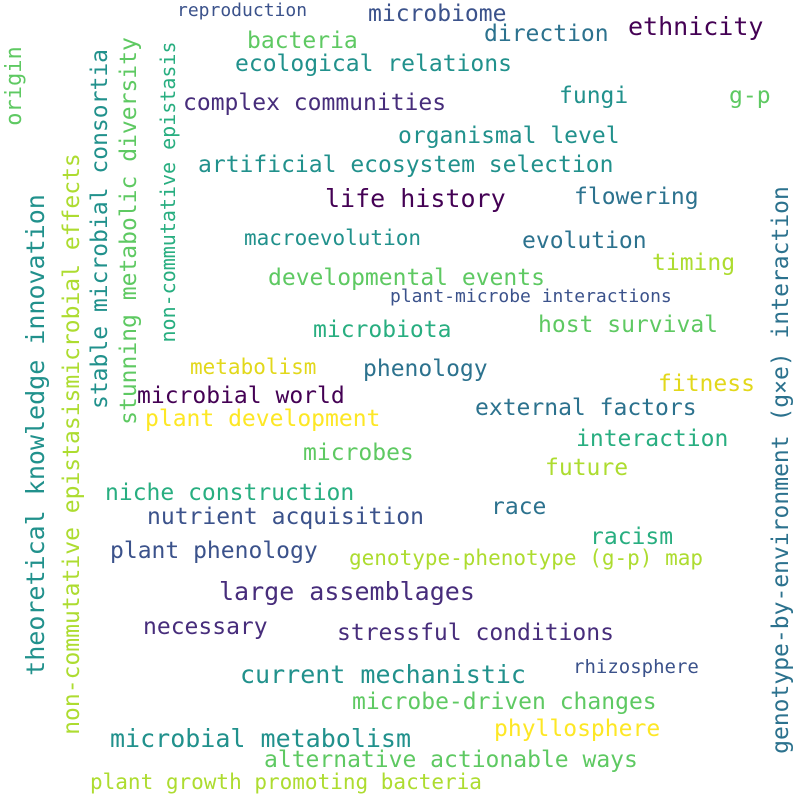  Describe the element at coordinates (302, 41) in the screenshot. I see `word-bacteria: bacteria` at that location.